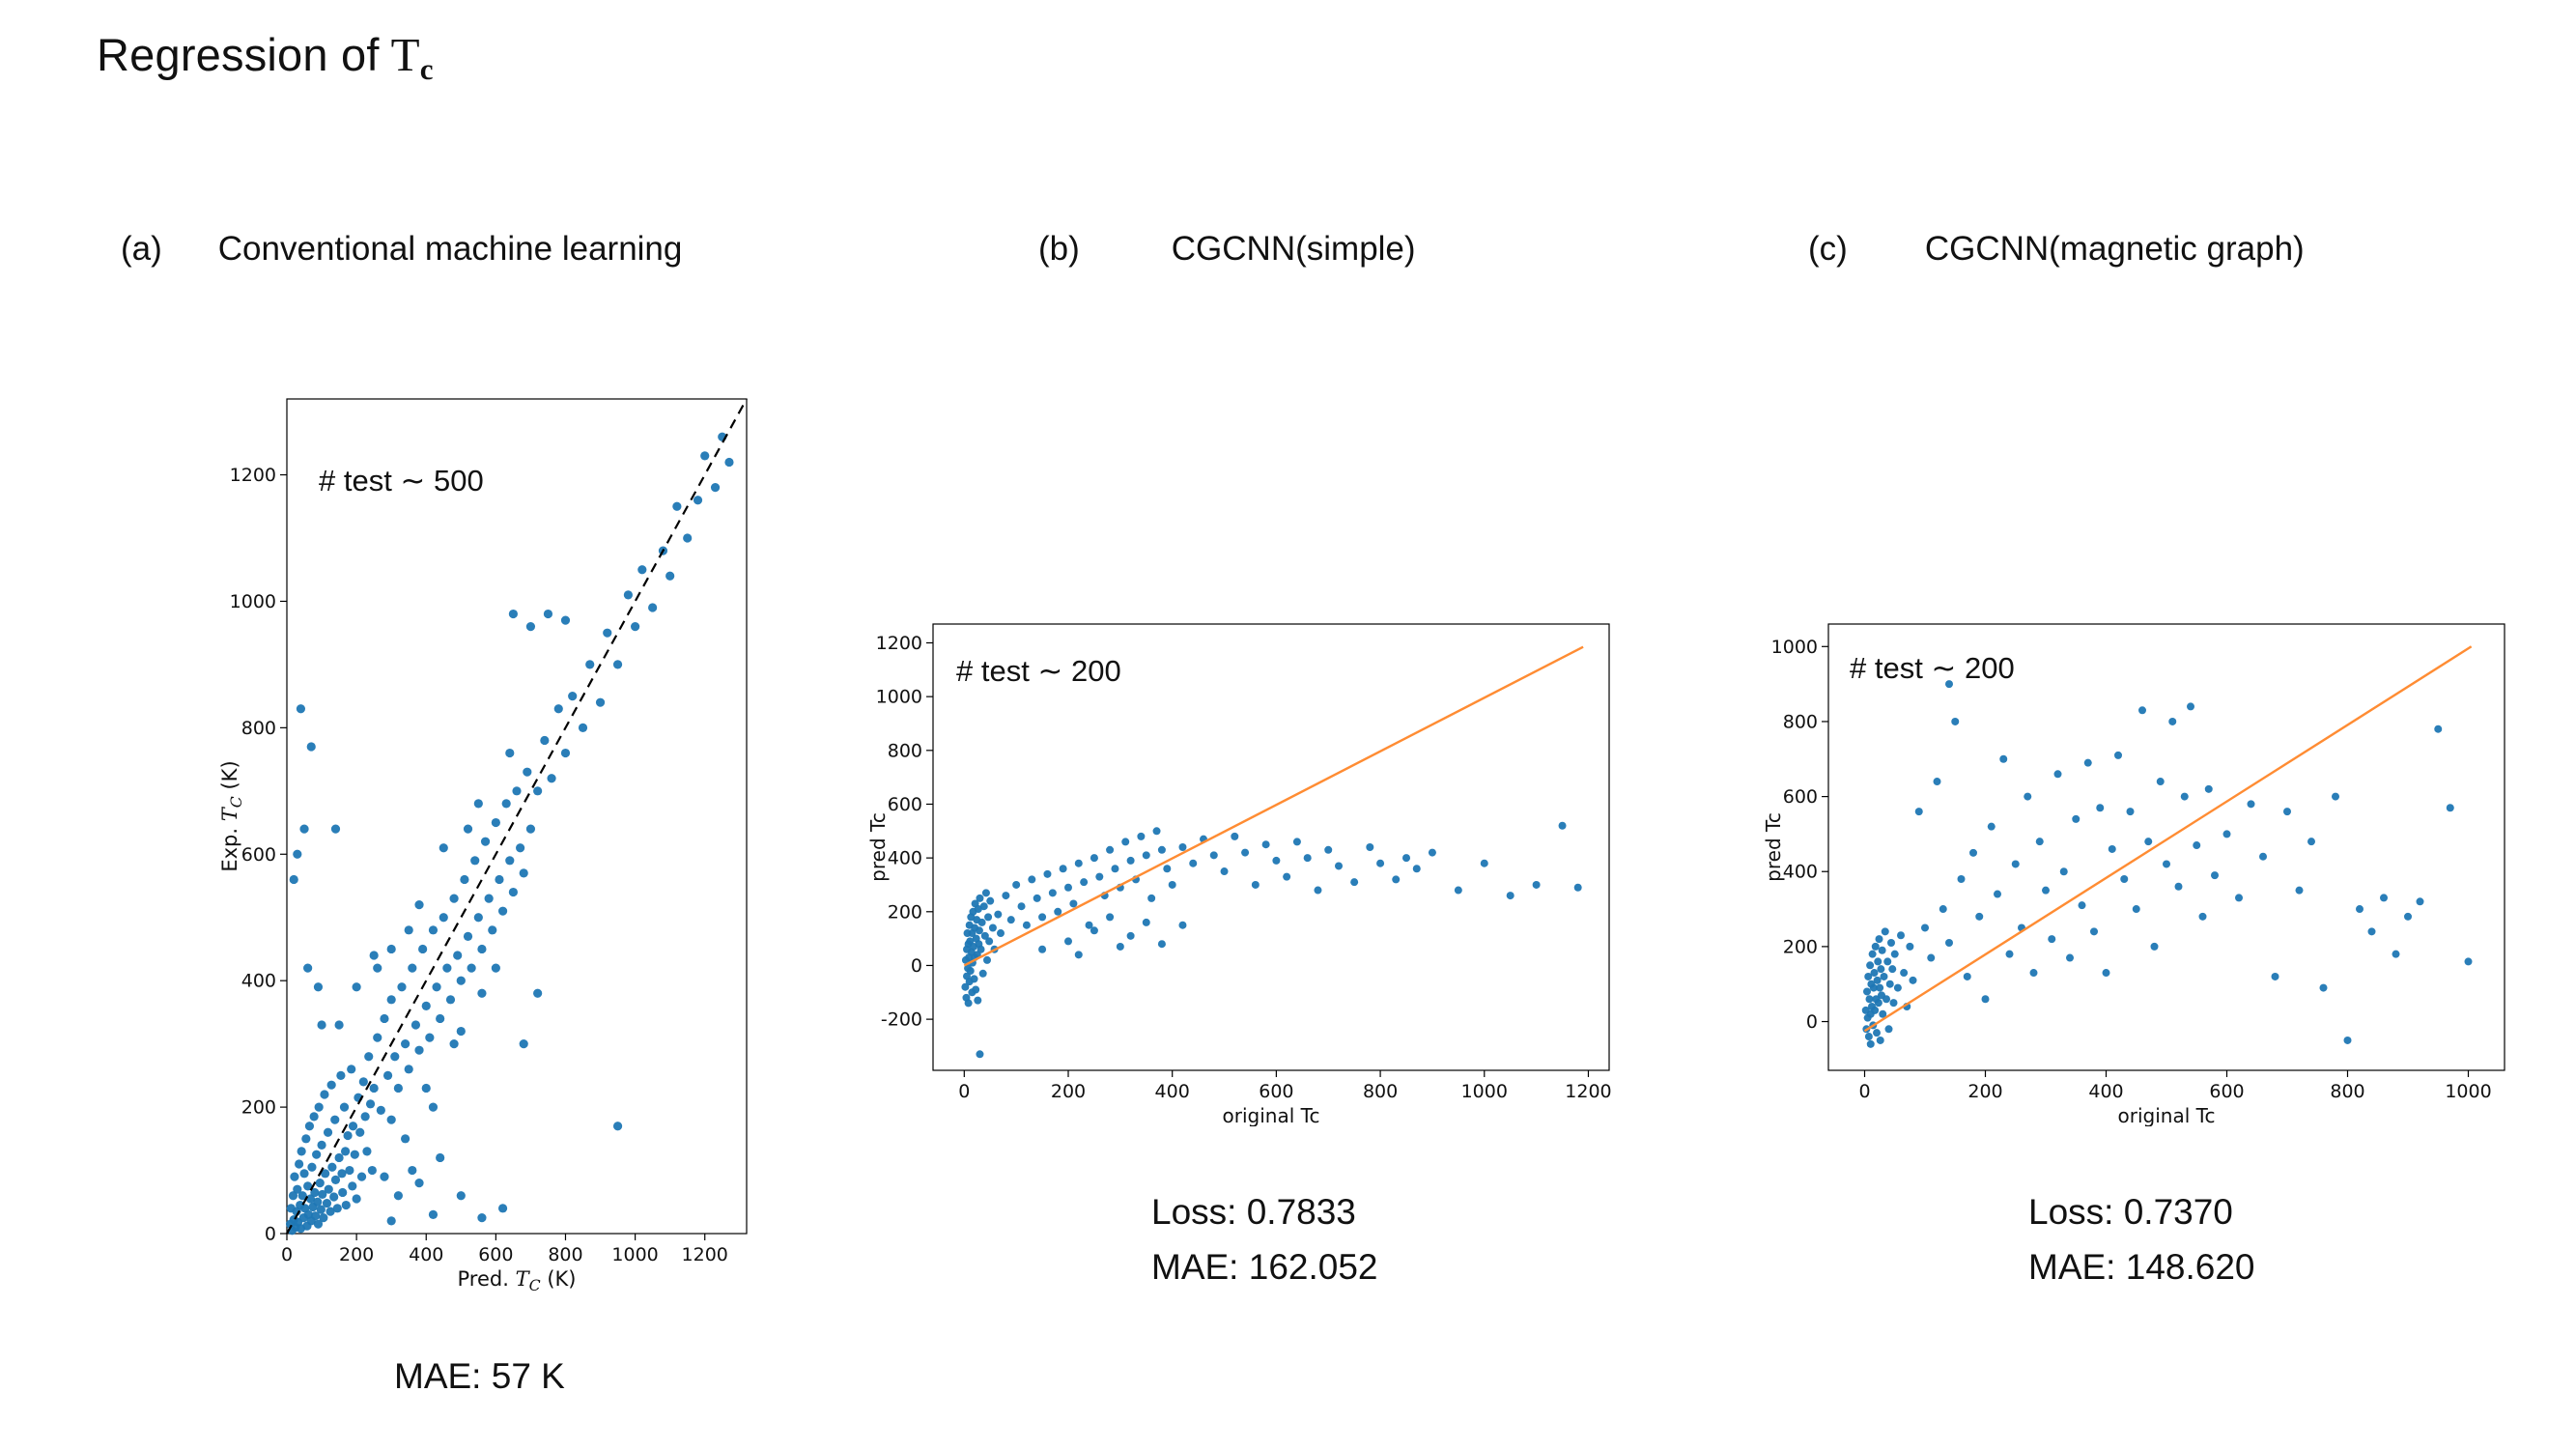  Describe the element at coordinates (450, 249) in the screenshot. I see `panel-a-title: Conventional machine learning` at that location.